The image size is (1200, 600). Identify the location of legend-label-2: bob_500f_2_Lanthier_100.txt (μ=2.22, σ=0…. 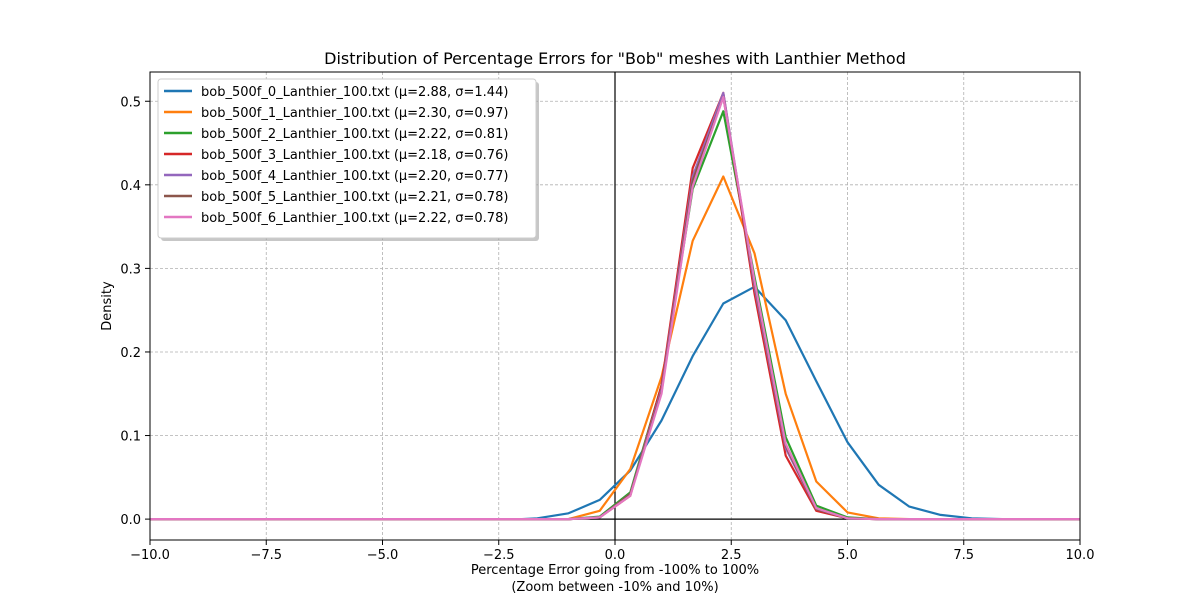
(354, 134).